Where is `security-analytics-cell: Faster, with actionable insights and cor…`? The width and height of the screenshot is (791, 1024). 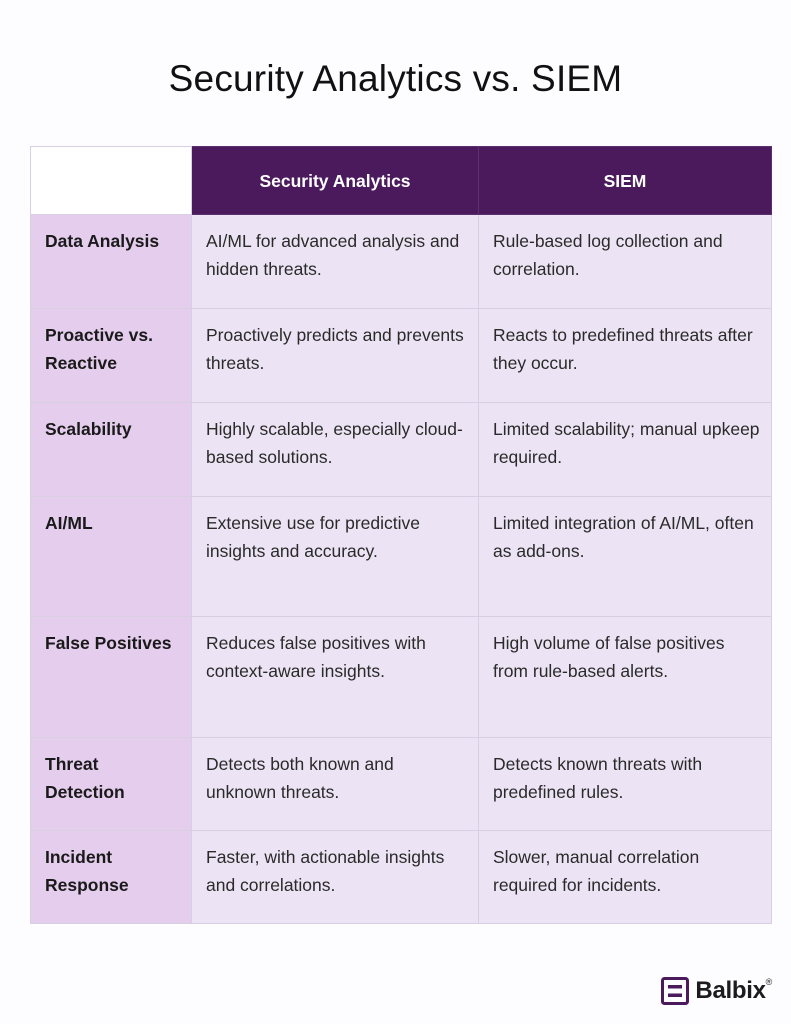 security-analytics-cell: Faster, with actionable insights and cor… is located at coordinates (335, 877).